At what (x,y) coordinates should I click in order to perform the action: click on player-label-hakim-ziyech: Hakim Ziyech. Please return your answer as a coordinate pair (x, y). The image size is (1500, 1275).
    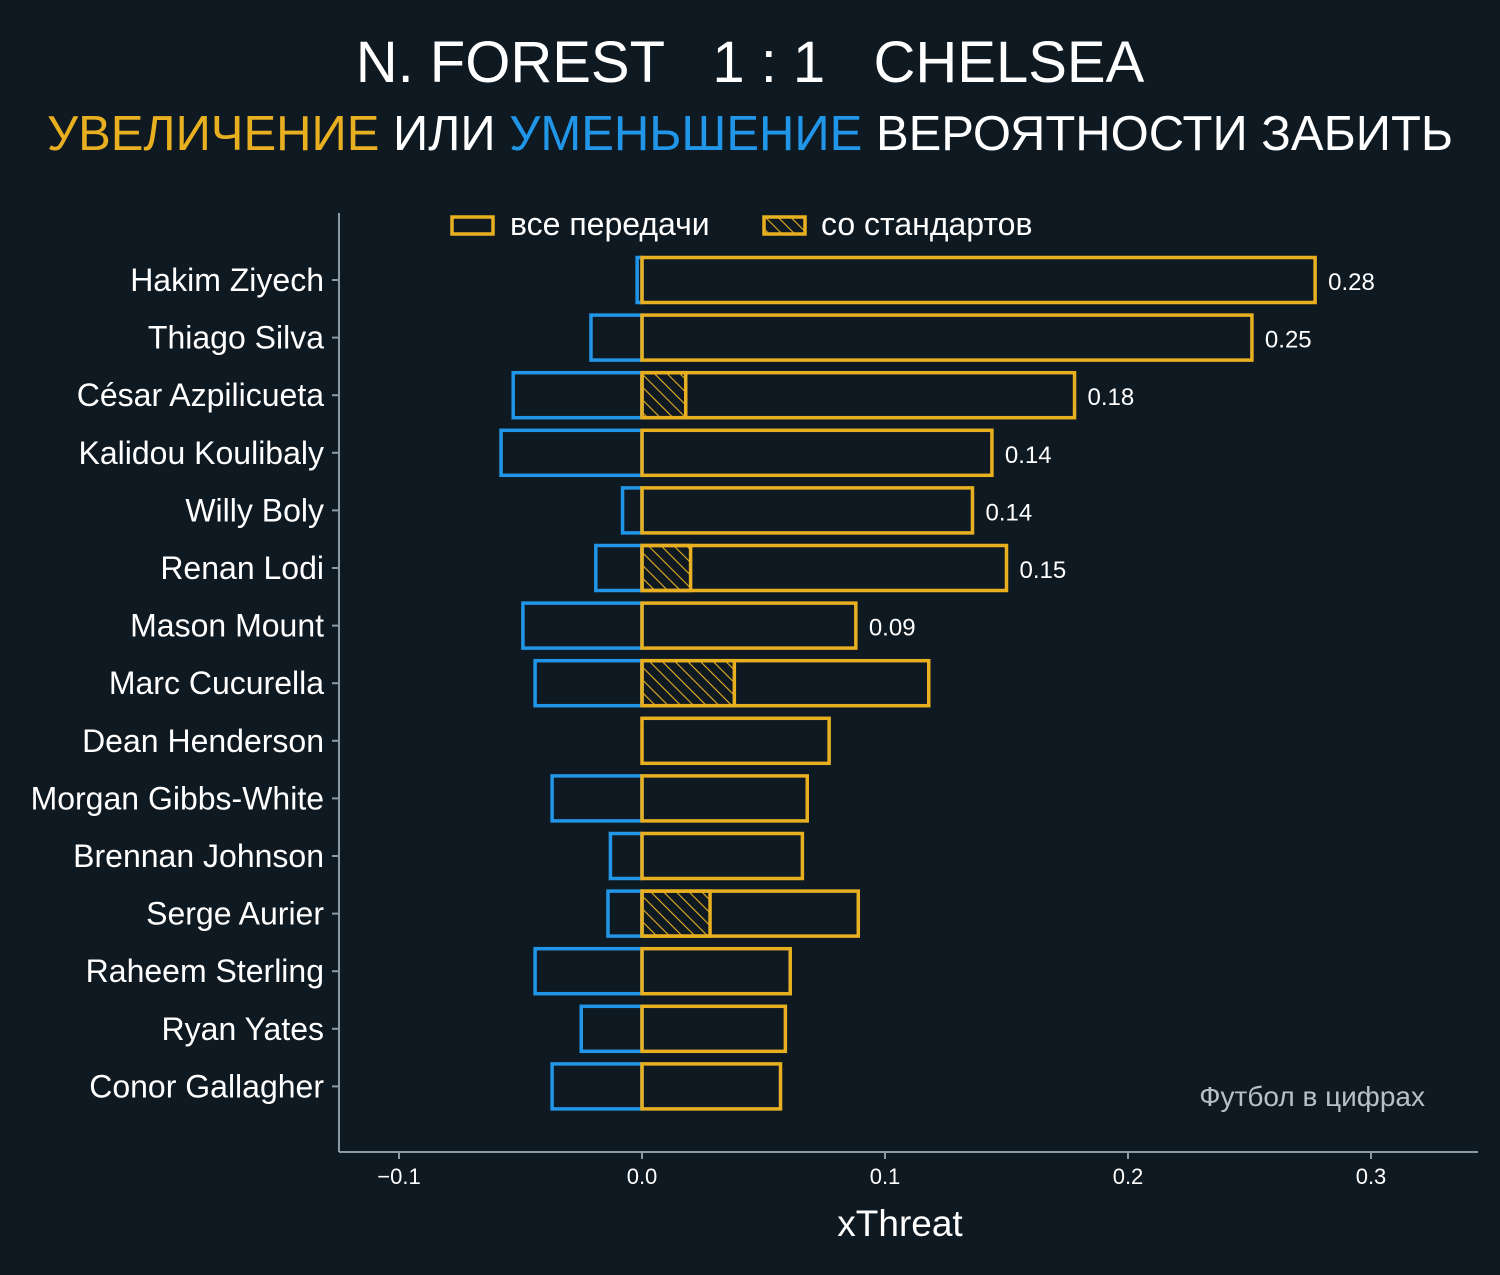
    Looking at the image, I should click on (227, 280).